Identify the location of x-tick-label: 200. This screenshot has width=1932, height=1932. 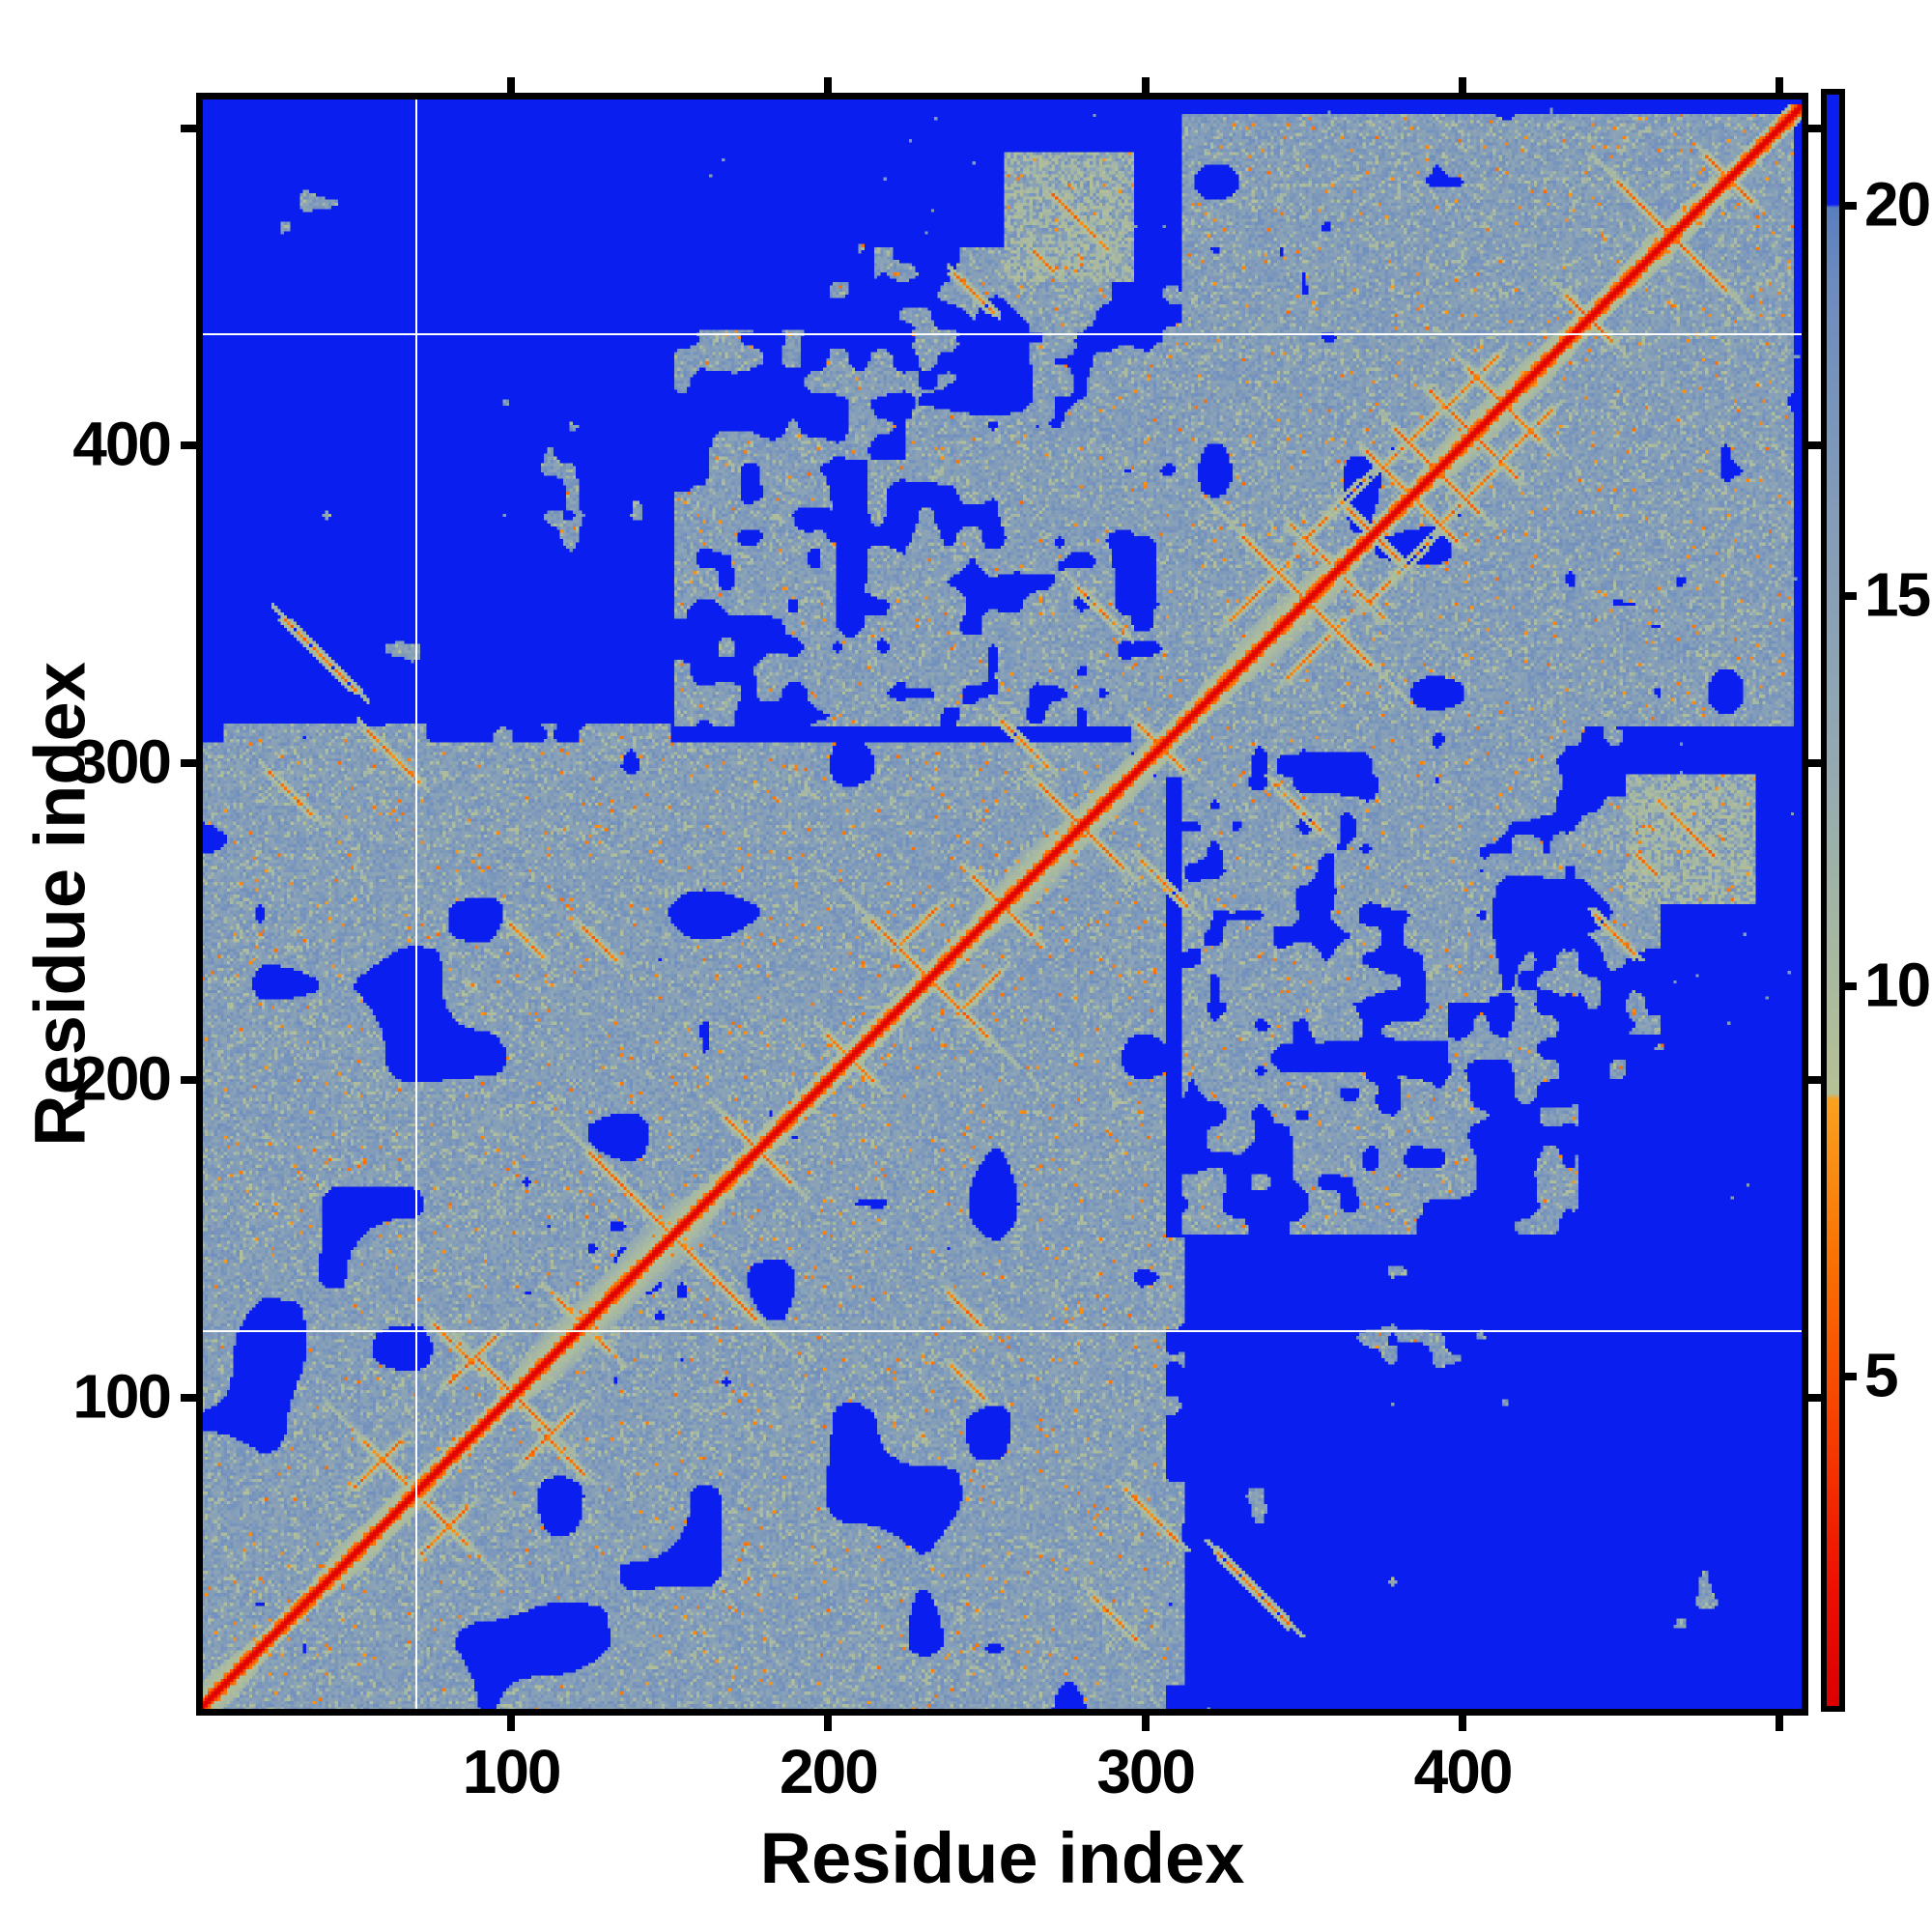
(829, 1771).